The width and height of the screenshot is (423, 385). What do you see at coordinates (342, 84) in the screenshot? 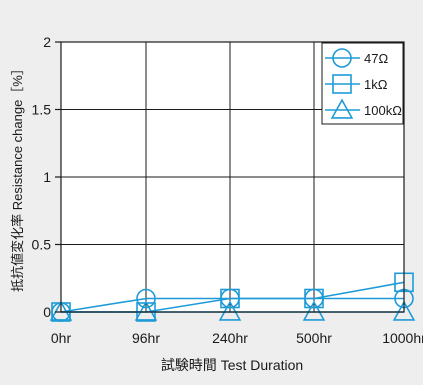
I see `legend-marker-square` at bounding box center [342, 84].